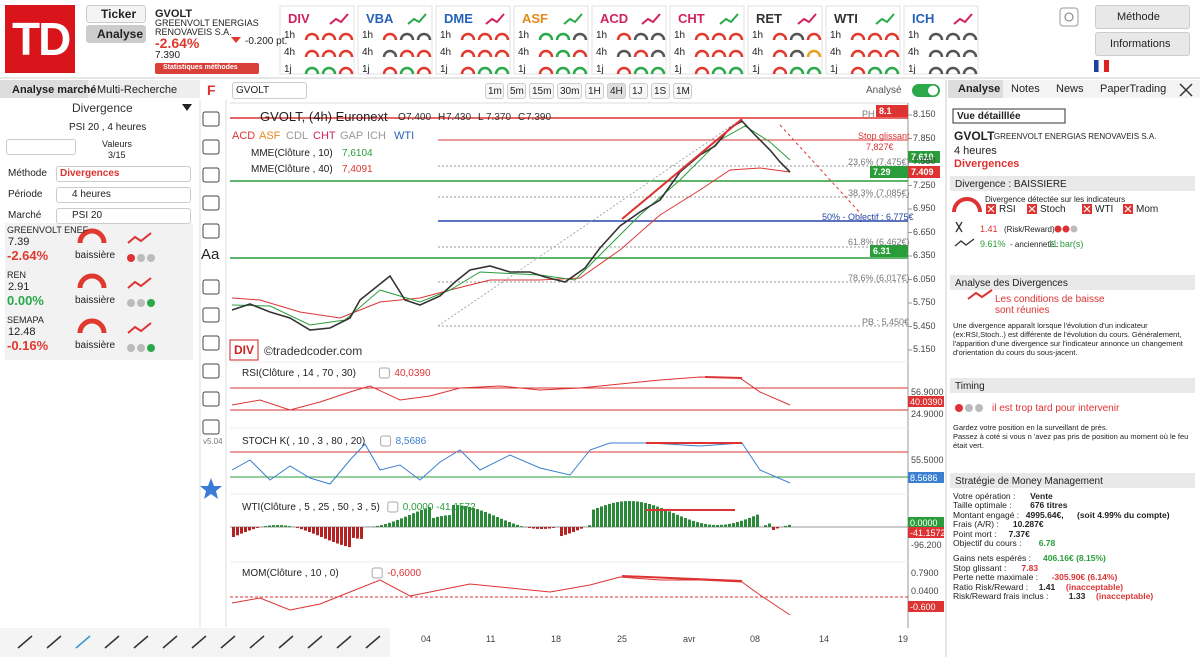 This screenshot has height=657, width=1200. Describe the element at coordinates (87, 215) in the screenshot. I see `field-value: PSI 20` at that location.